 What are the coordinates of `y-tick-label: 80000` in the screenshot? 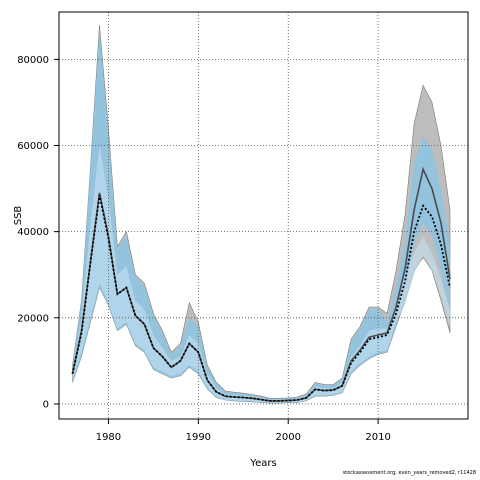 It's located at (33, 60).